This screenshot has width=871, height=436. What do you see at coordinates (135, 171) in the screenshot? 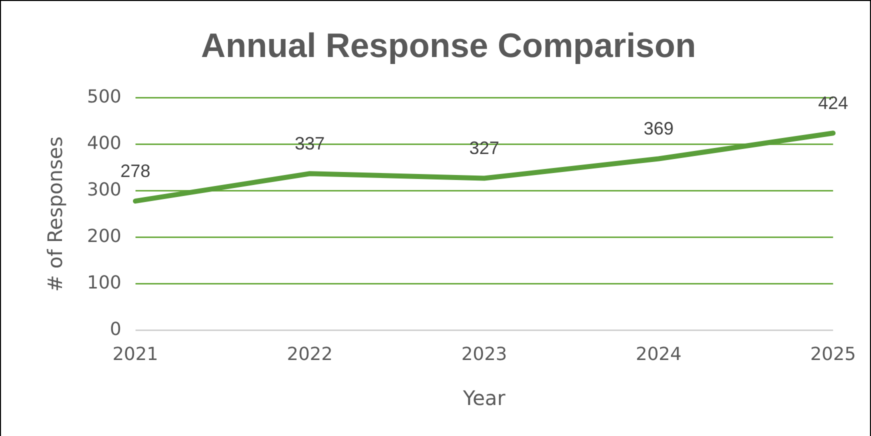
I see `data-label: 278` at bounding box center [135, 171].